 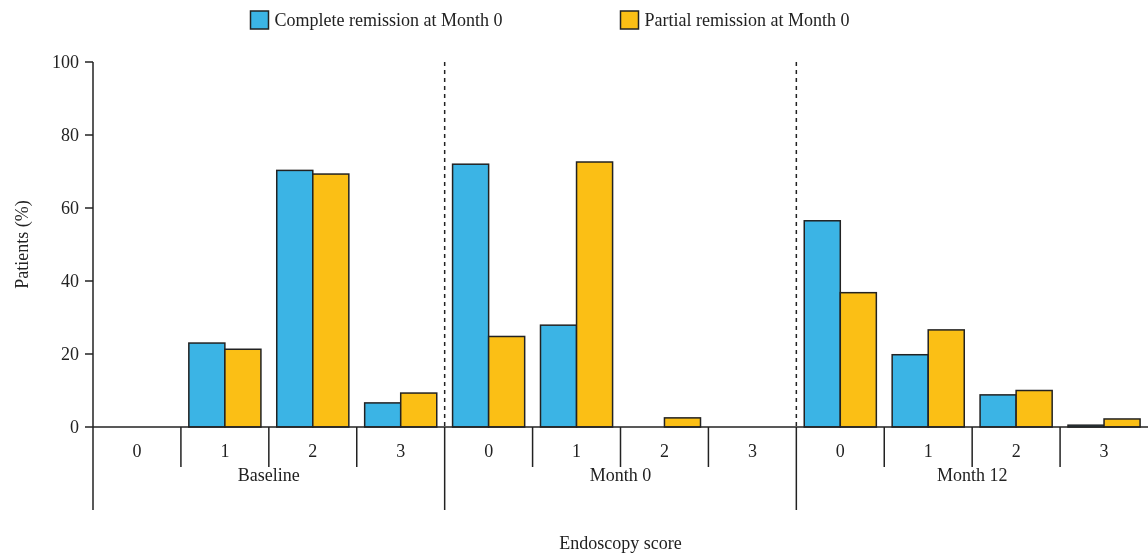 What do you see at coordinates (70, 281) in the screenshot?
I see `y-tick-label: 40` at bounding box center [70, 281].